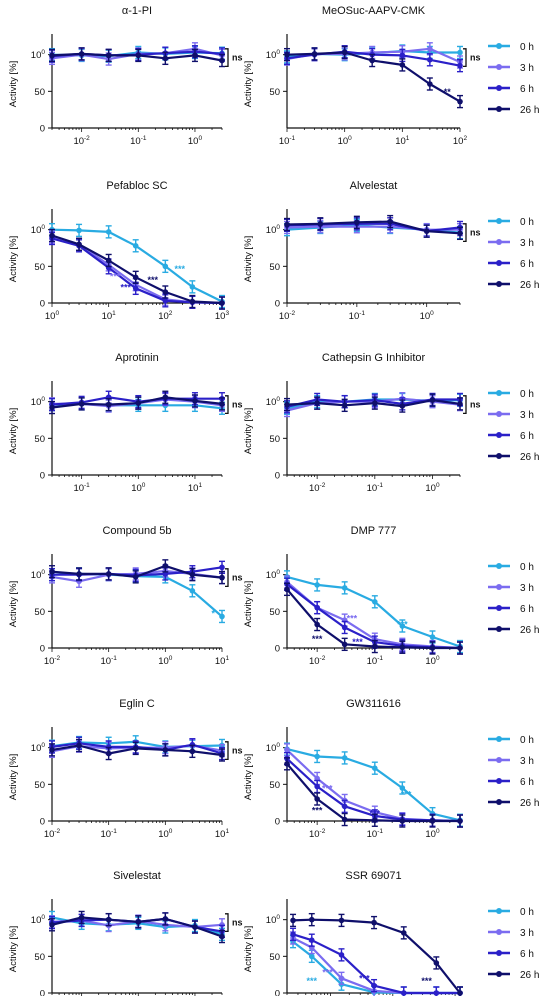  I want to click on legend-item: 6 h, so click(511, 89).